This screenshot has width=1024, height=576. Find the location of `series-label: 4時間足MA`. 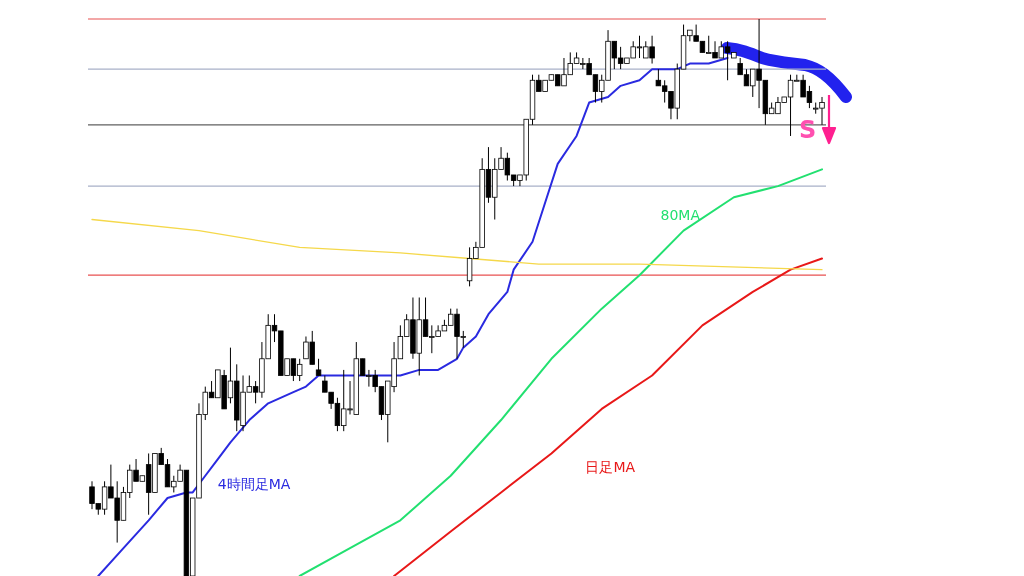

series-label: 4時間足MA is located at coordinates (254, 484).